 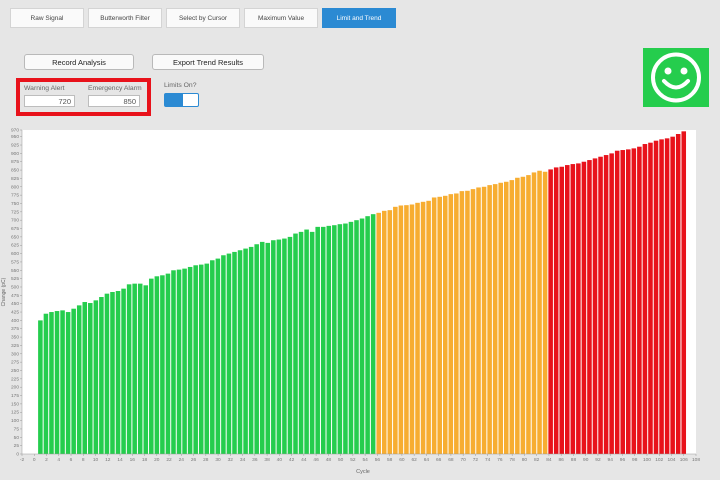 I want to click on x-tick-label: 108, so click(x=696, y=460).